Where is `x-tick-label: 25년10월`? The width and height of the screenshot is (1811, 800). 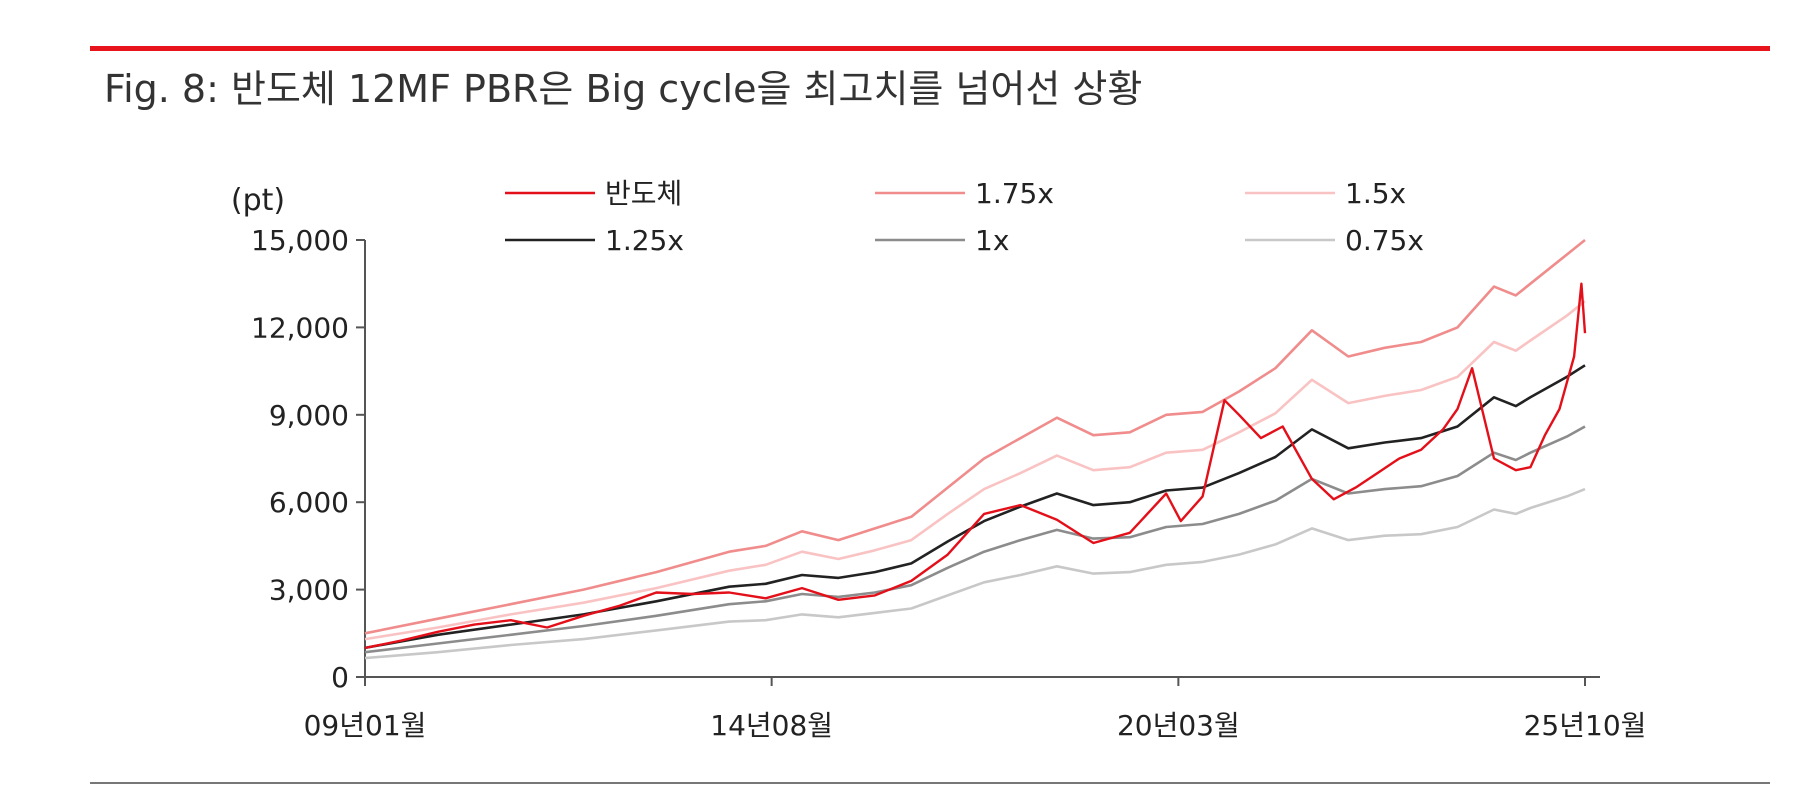
x-tick-label: 25년10월 is located at coordinates (1585, 725).